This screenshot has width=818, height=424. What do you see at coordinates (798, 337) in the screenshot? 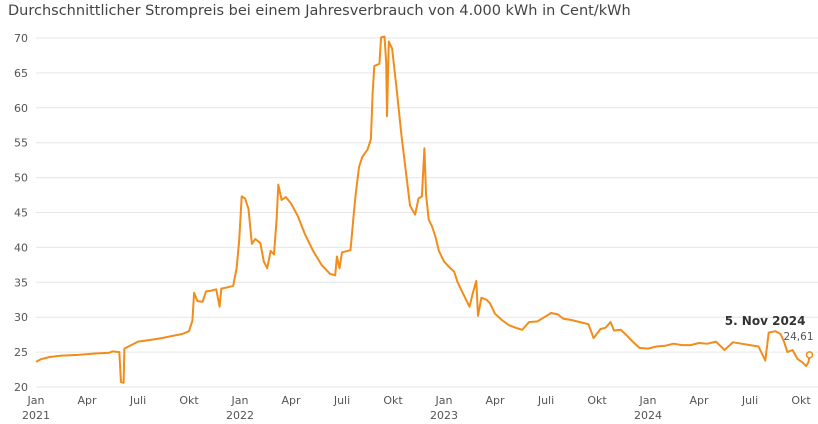
I see `annotation-value: 24,61` at bounding box center [798, 337].